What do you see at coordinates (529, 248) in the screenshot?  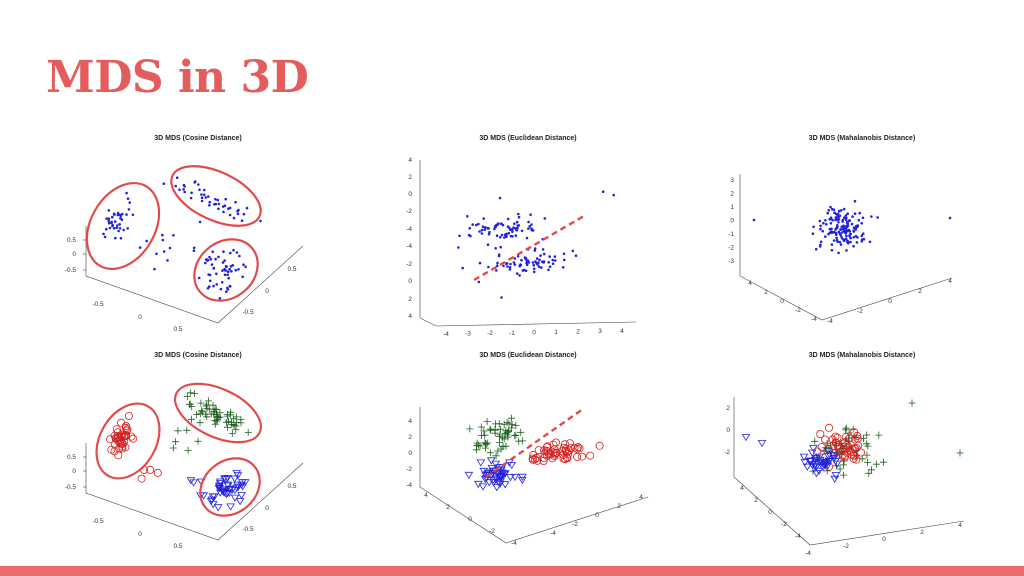 I see `highlight-dashed-line` at bounding box center [529, 248].